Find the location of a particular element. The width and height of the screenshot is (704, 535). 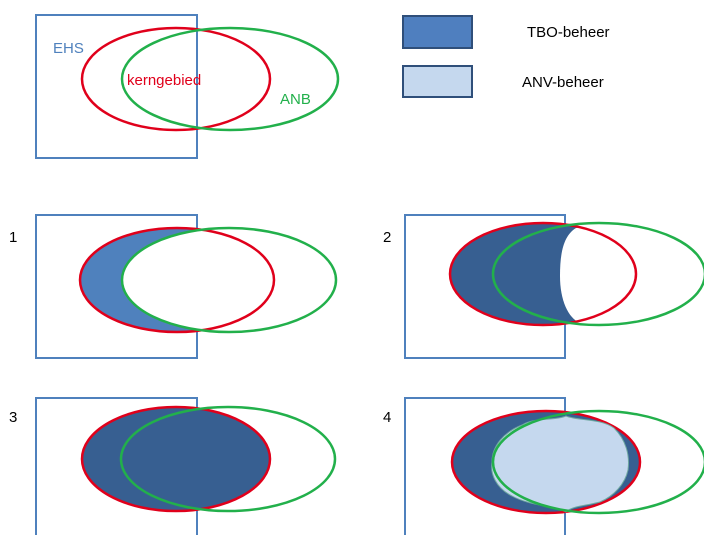

legend-label-tbo: TBO-beheer is located at coordinates (568, 32).